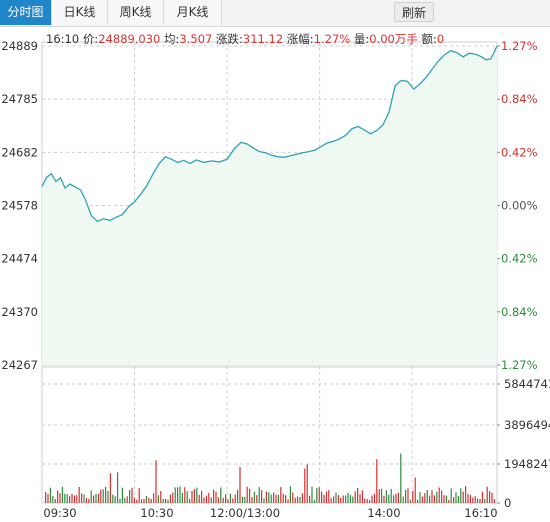  I want to click on time-axis-label: 10:30, so click(156, 513).